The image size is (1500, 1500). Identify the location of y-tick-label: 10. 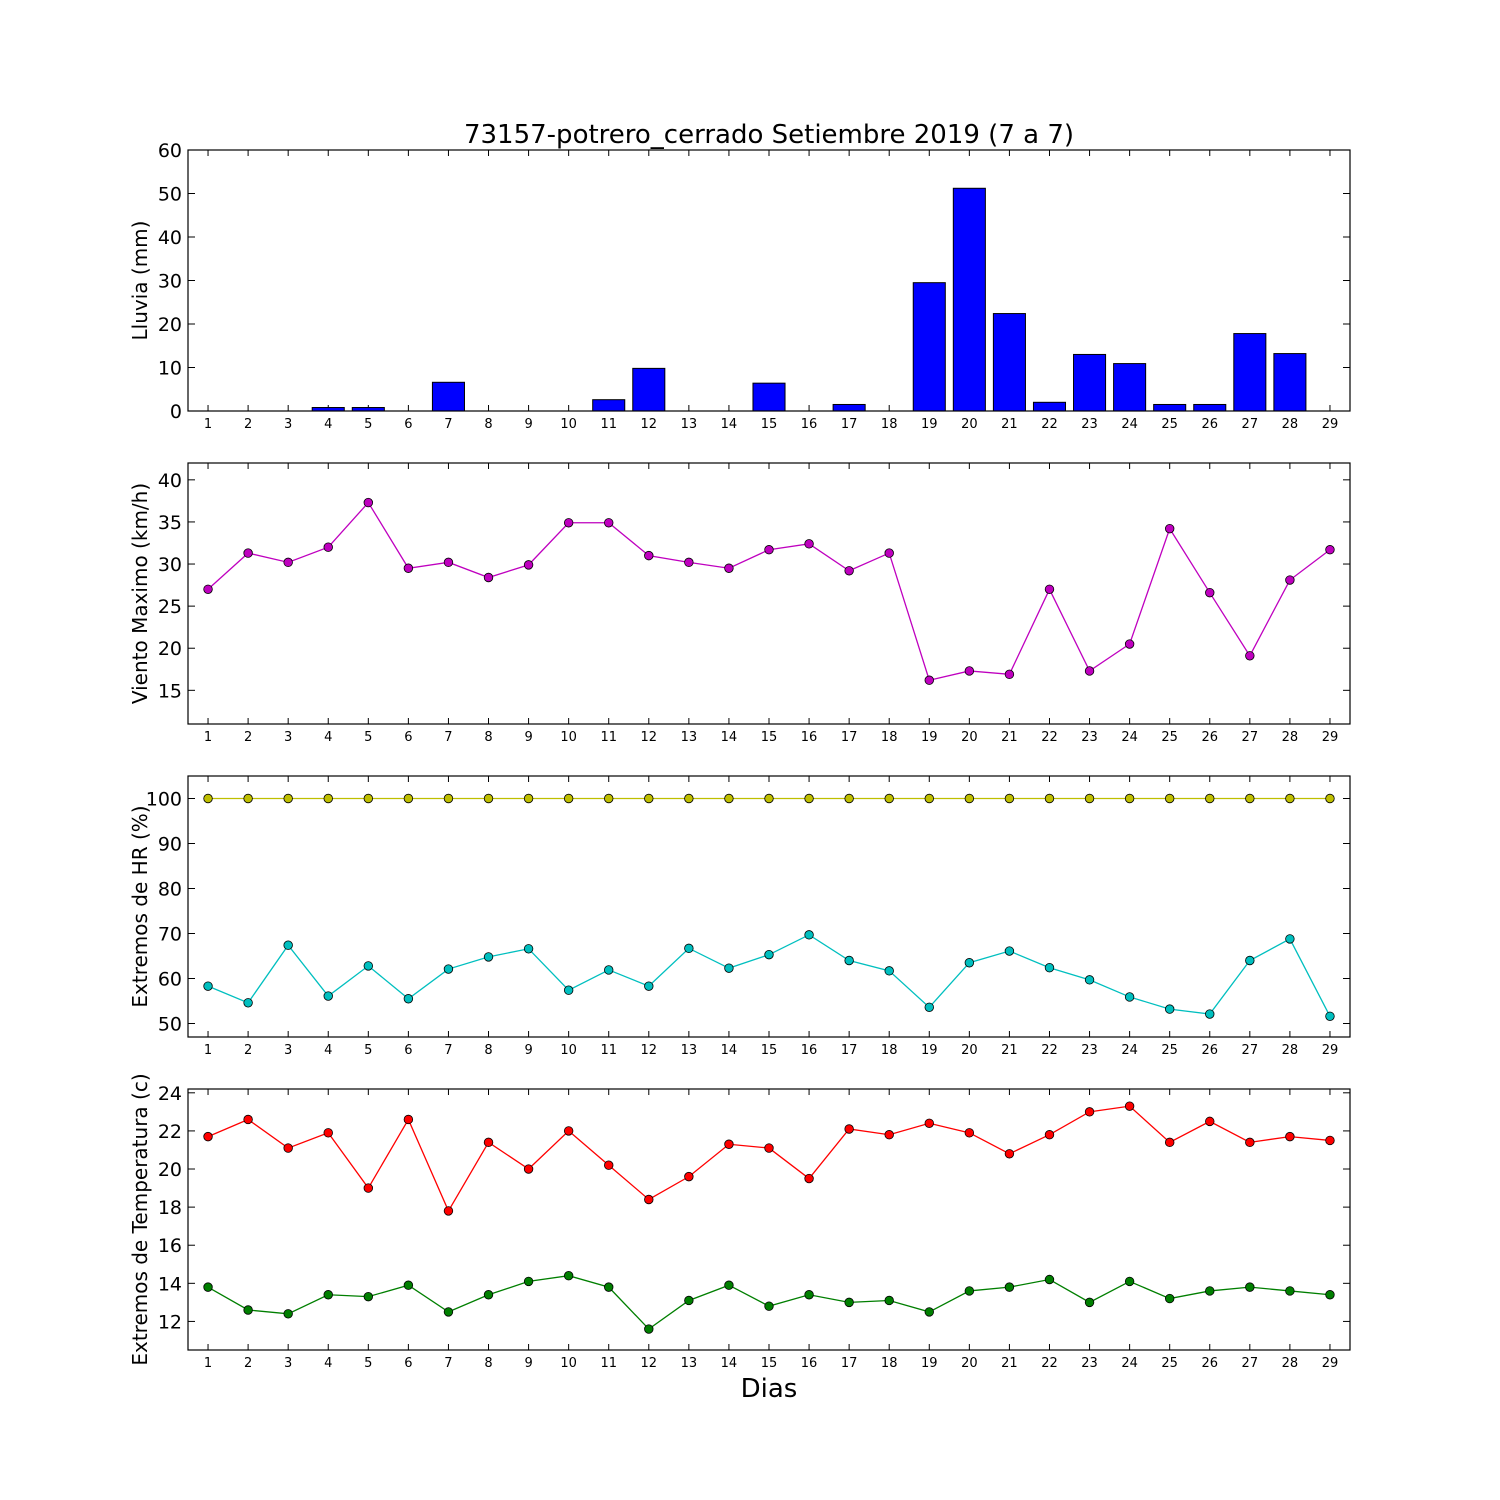
(170, 369).